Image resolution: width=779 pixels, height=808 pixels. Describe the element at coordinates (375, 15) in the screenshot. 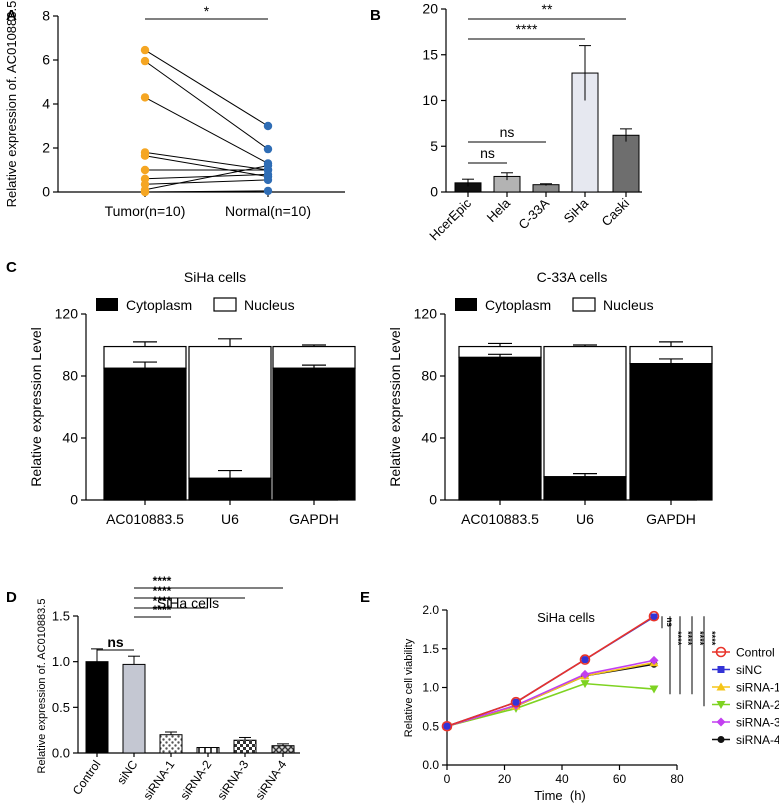

I see `panel-label-b: B` at that location.